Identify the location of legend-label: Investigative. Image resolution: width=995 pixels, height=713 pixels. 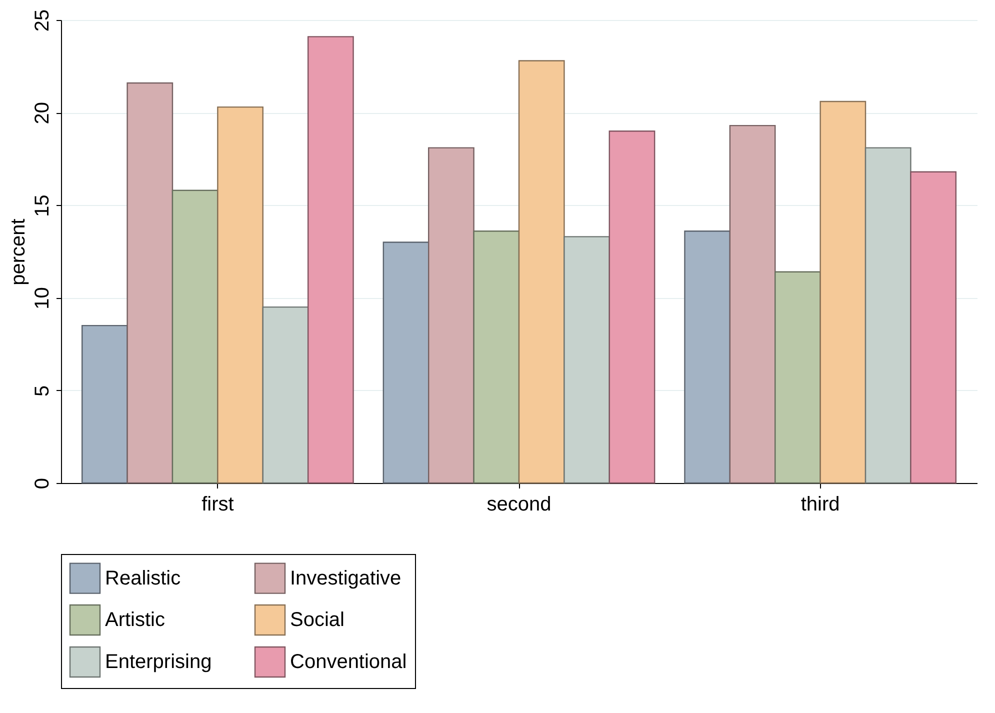
(346, 578).